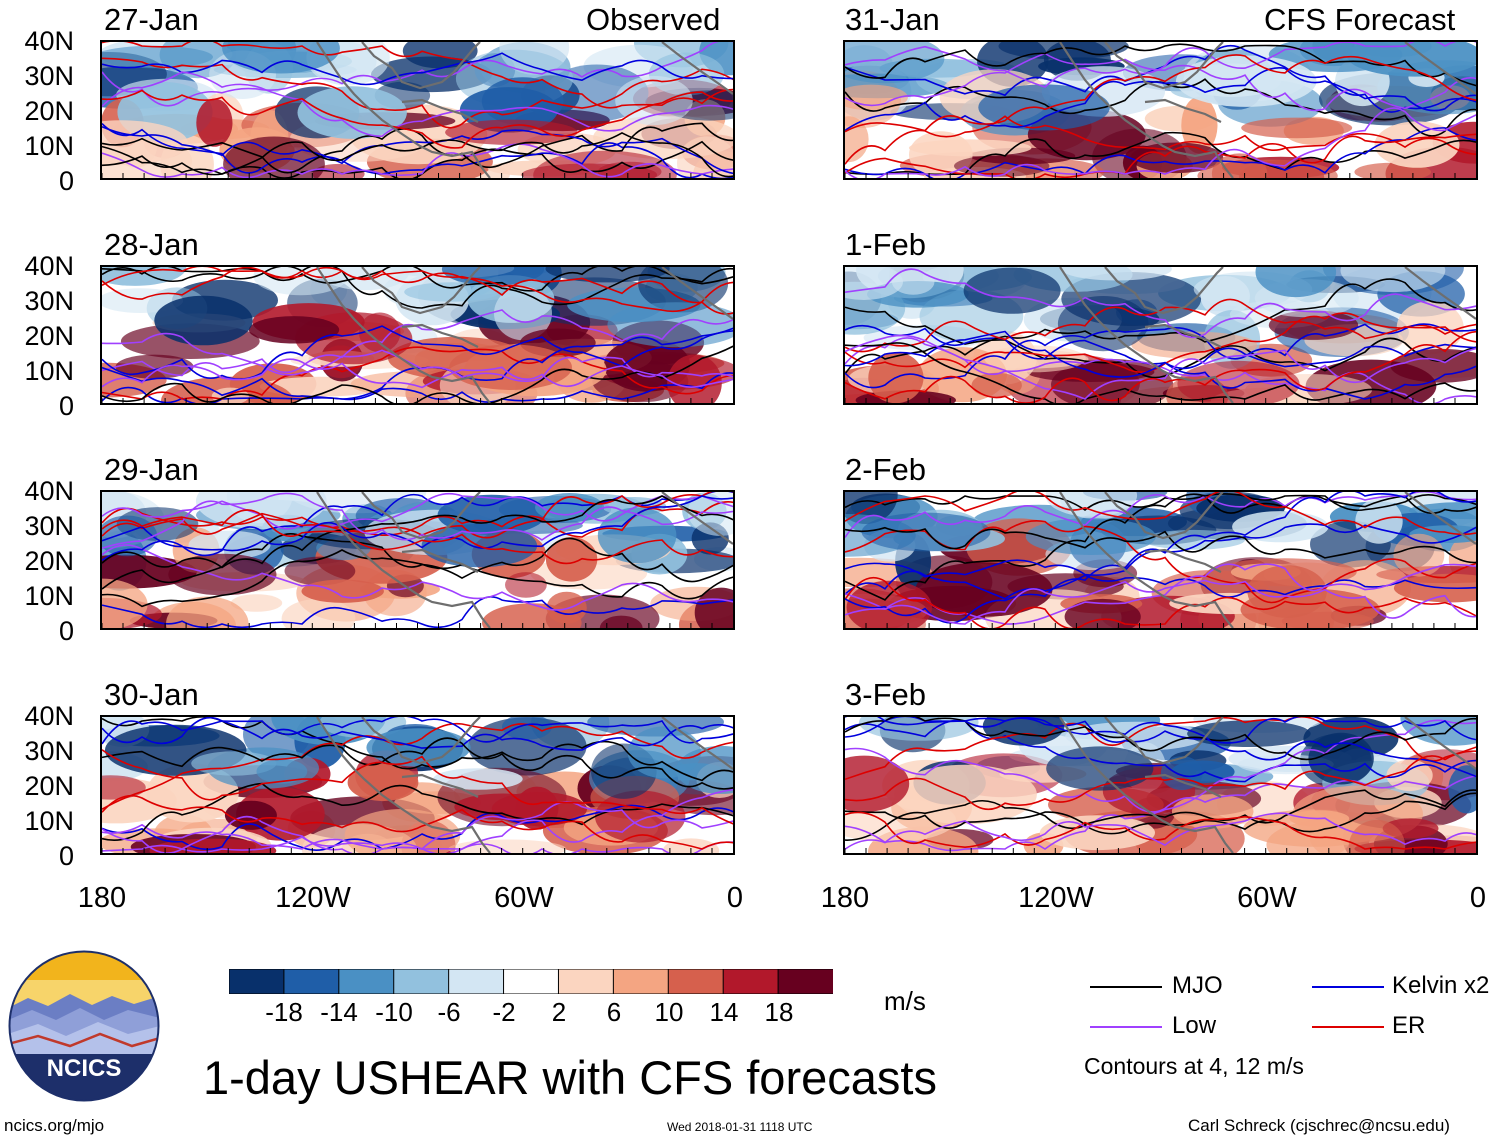 This screenshot has height=1141, width=1510. I want to click on footer-timestamp: Wed 2018-01-31 1118 UTC, so click(740, 1127).